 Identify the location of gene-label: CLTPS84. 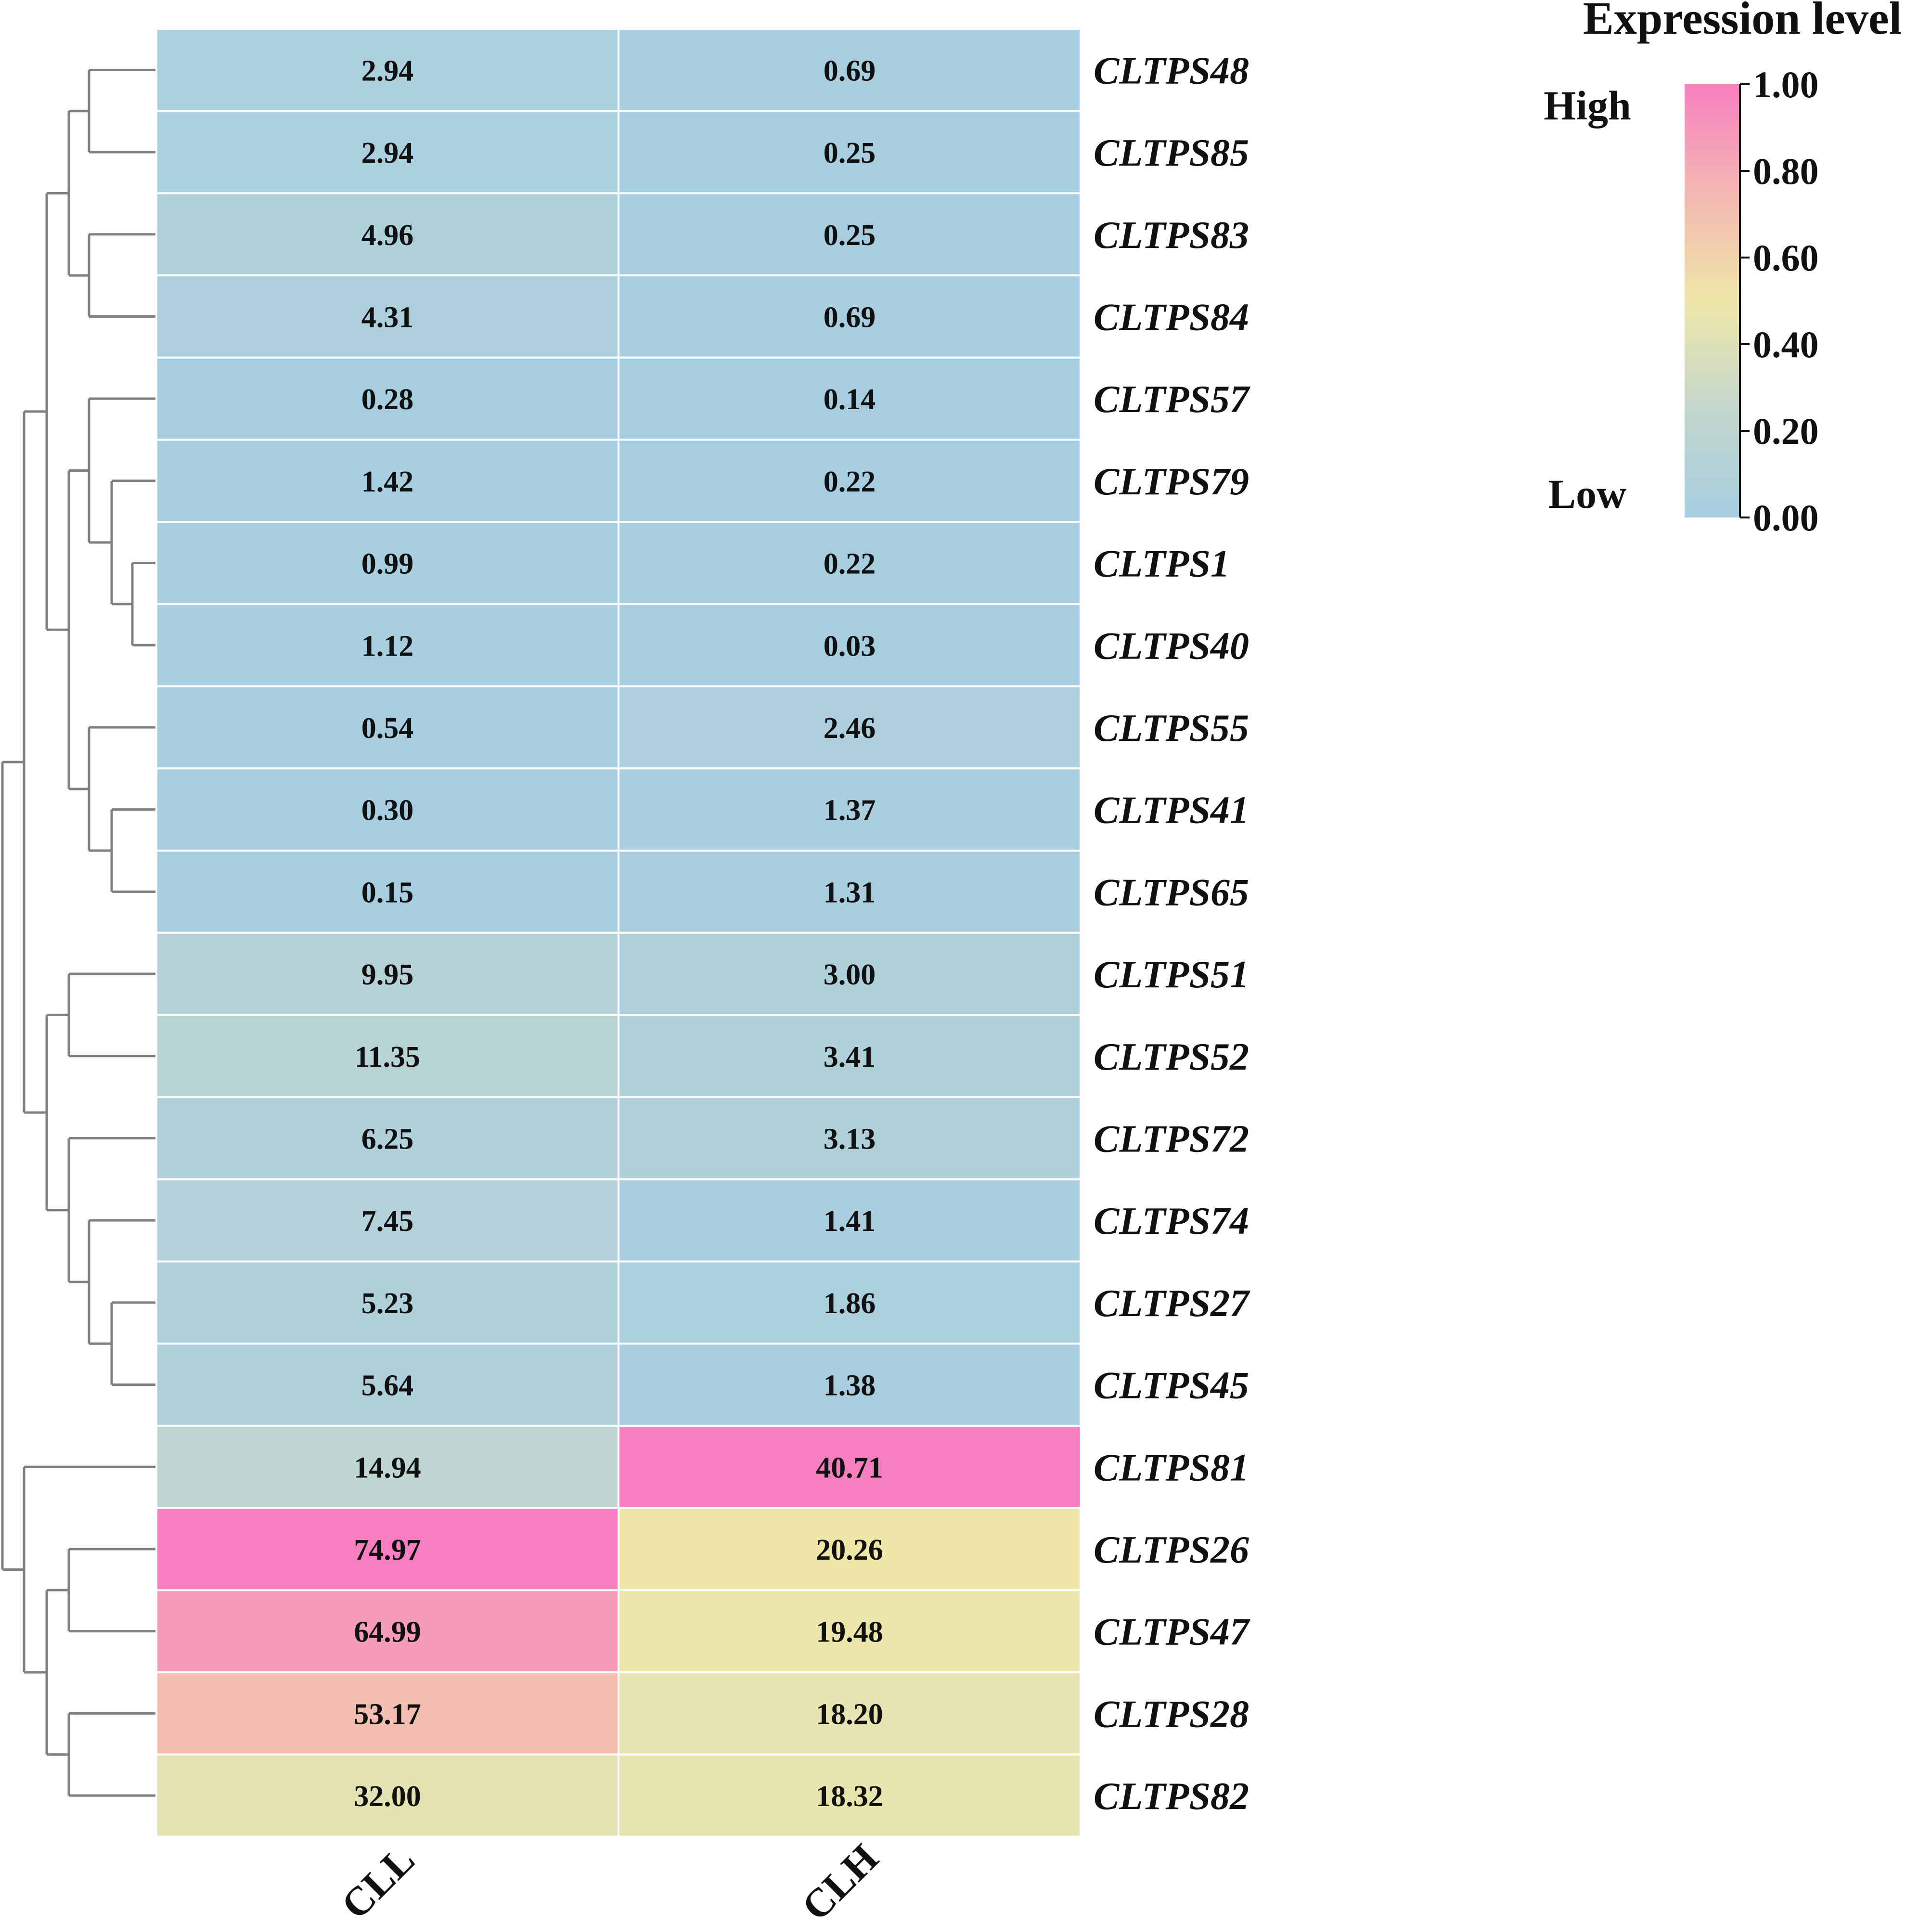
(1172, 317).